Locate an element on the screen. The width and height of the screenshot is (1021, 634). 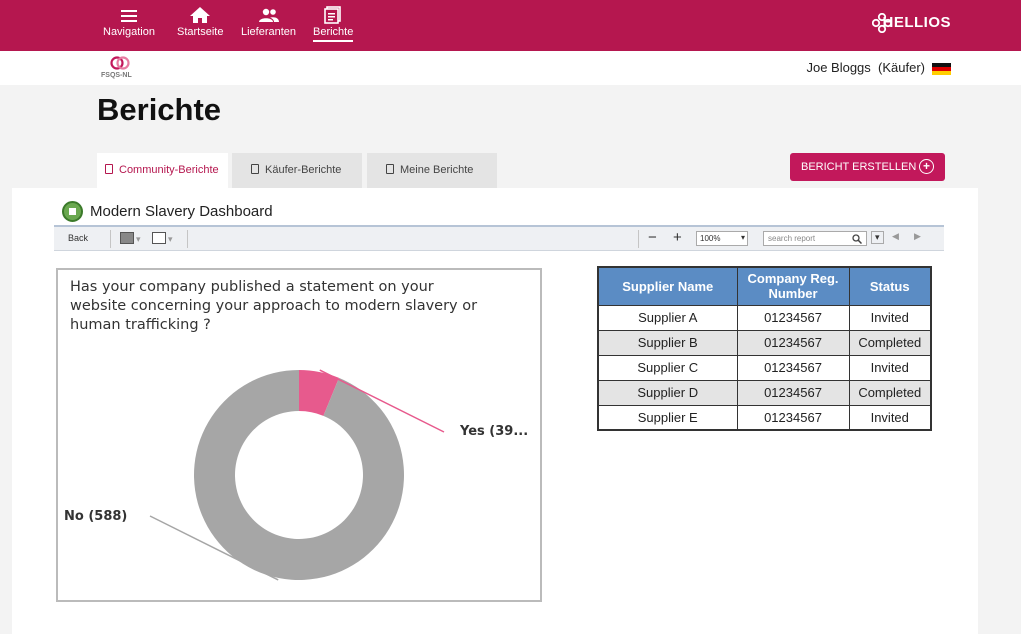
nav-label: Startseite is located at coordinates (200, 32).